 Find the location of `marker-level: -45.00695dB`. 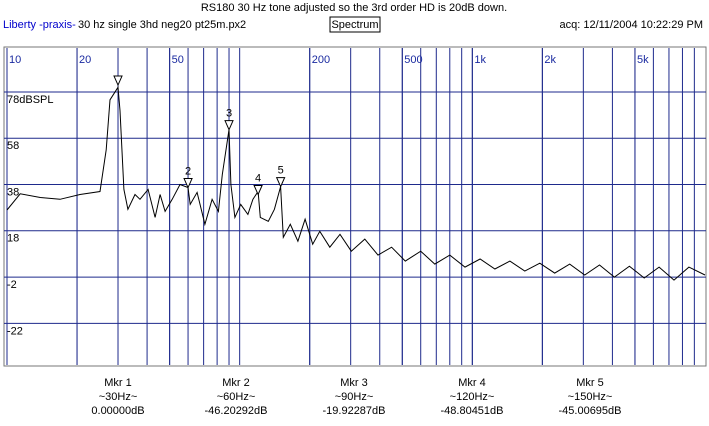

marker-level: -45.00695dB is located at coordinates (590, 411).